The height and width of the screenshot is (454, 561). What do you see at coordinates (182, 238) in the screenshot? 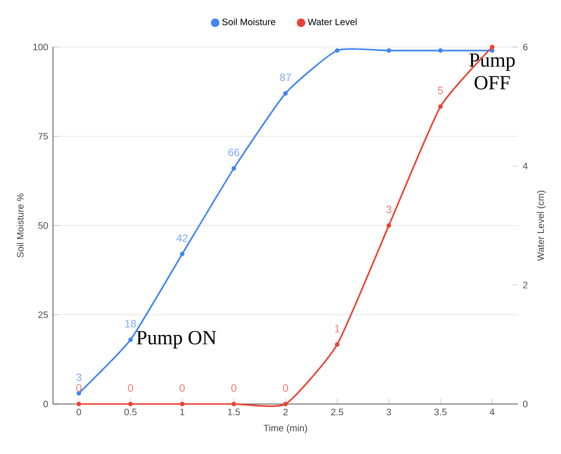
I see `data-label: 42` at bounding box center [182, 238].